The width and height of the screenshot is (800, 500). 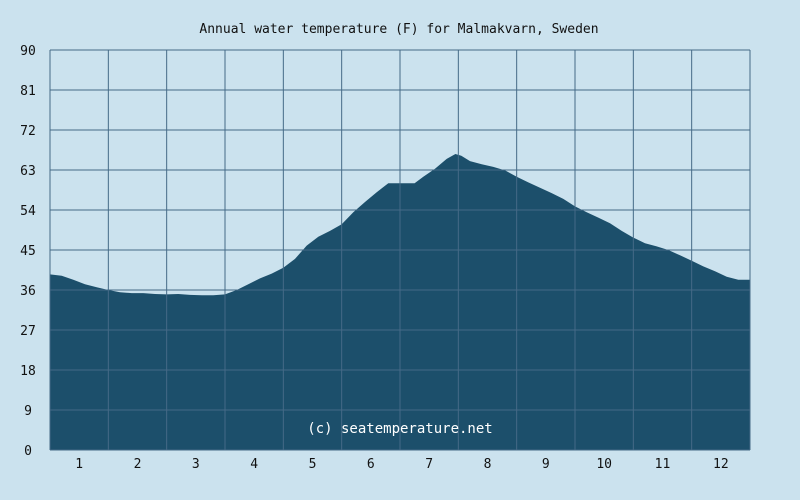 What do you see at coordinates (254, 464) in the screenshot?
I see `x-tick-label: 4` at bounding box center [254, 464].